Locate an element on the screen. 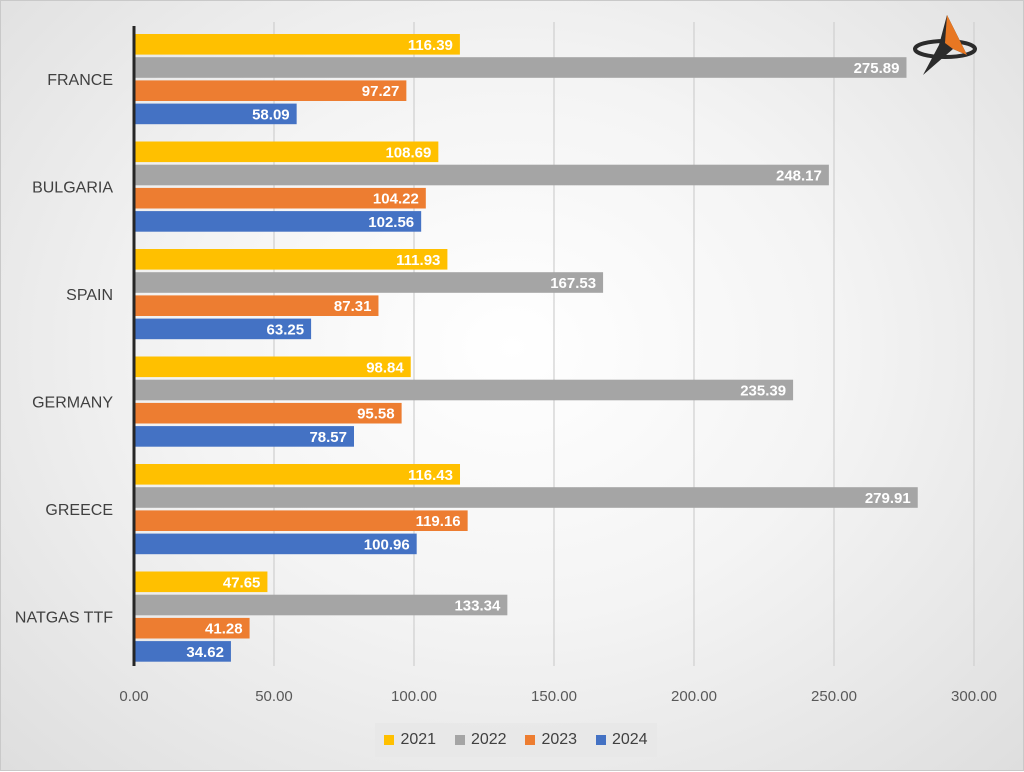  data-label: 275.89 is located at coordinates (877, 68).